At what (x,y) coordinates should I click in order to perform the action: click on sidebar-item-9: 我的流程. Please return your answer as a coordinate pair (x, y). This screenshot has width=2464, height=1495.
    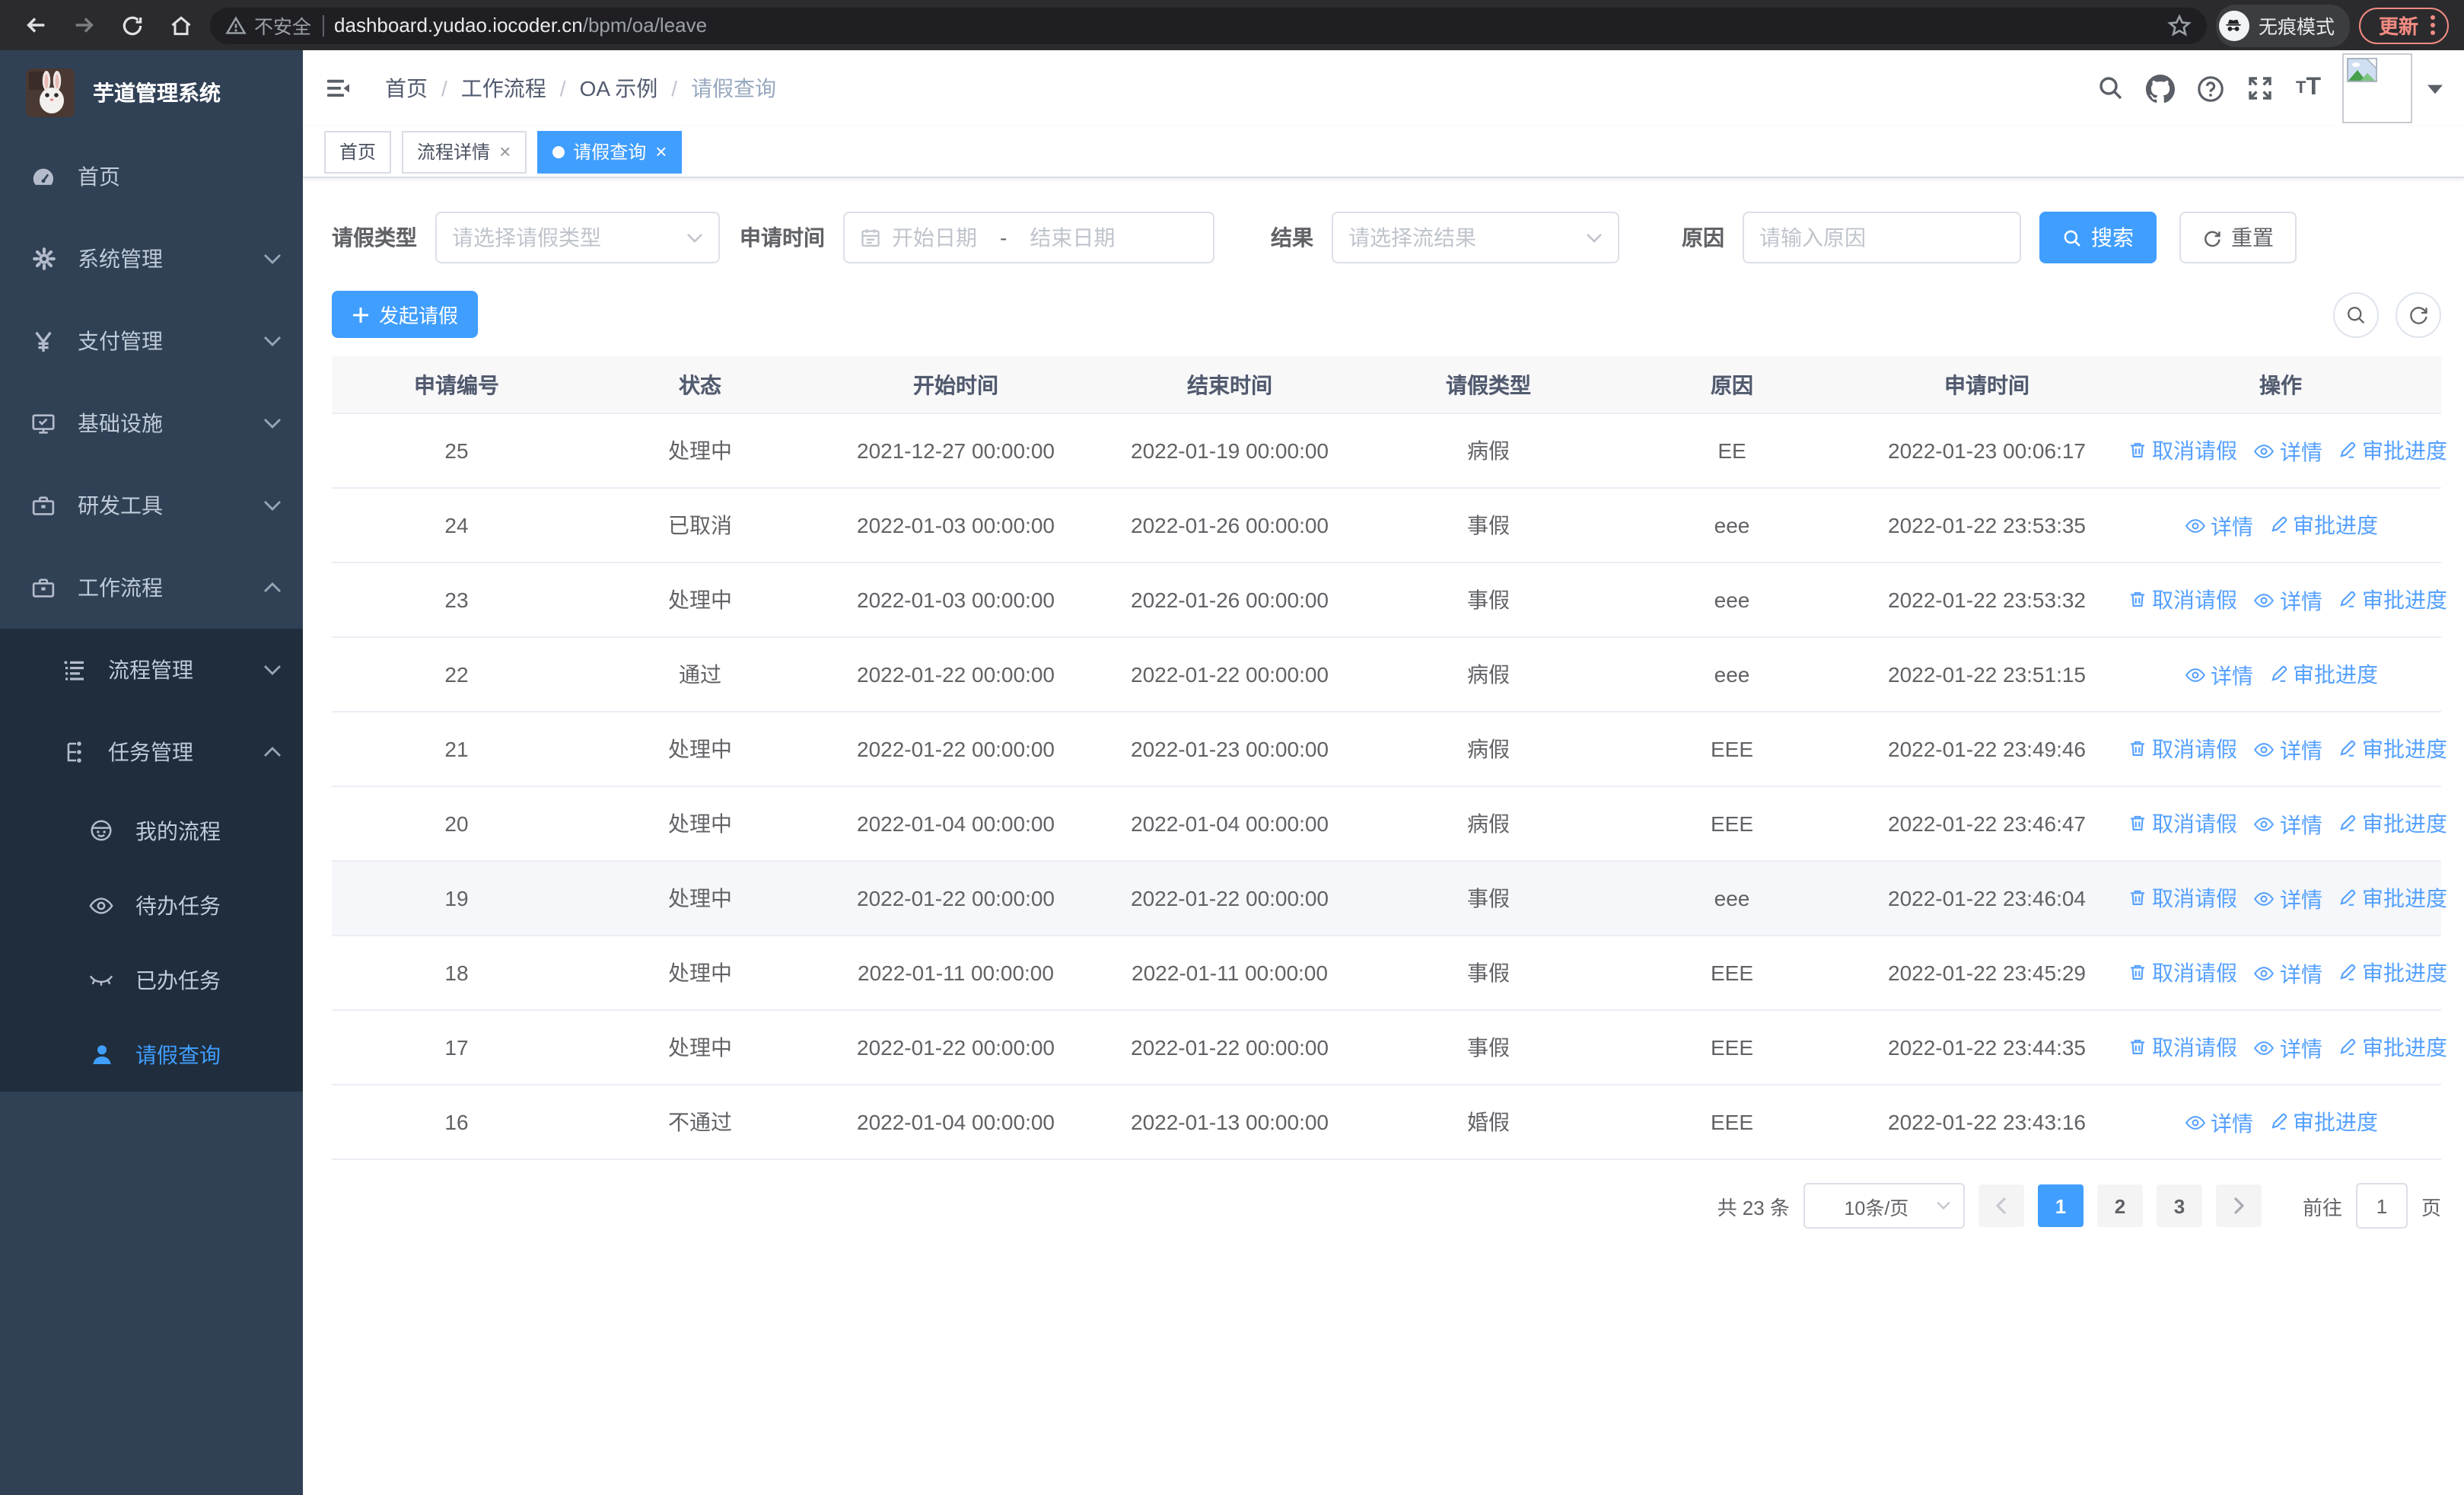
    Looking at the image, I should click on (151, 830).